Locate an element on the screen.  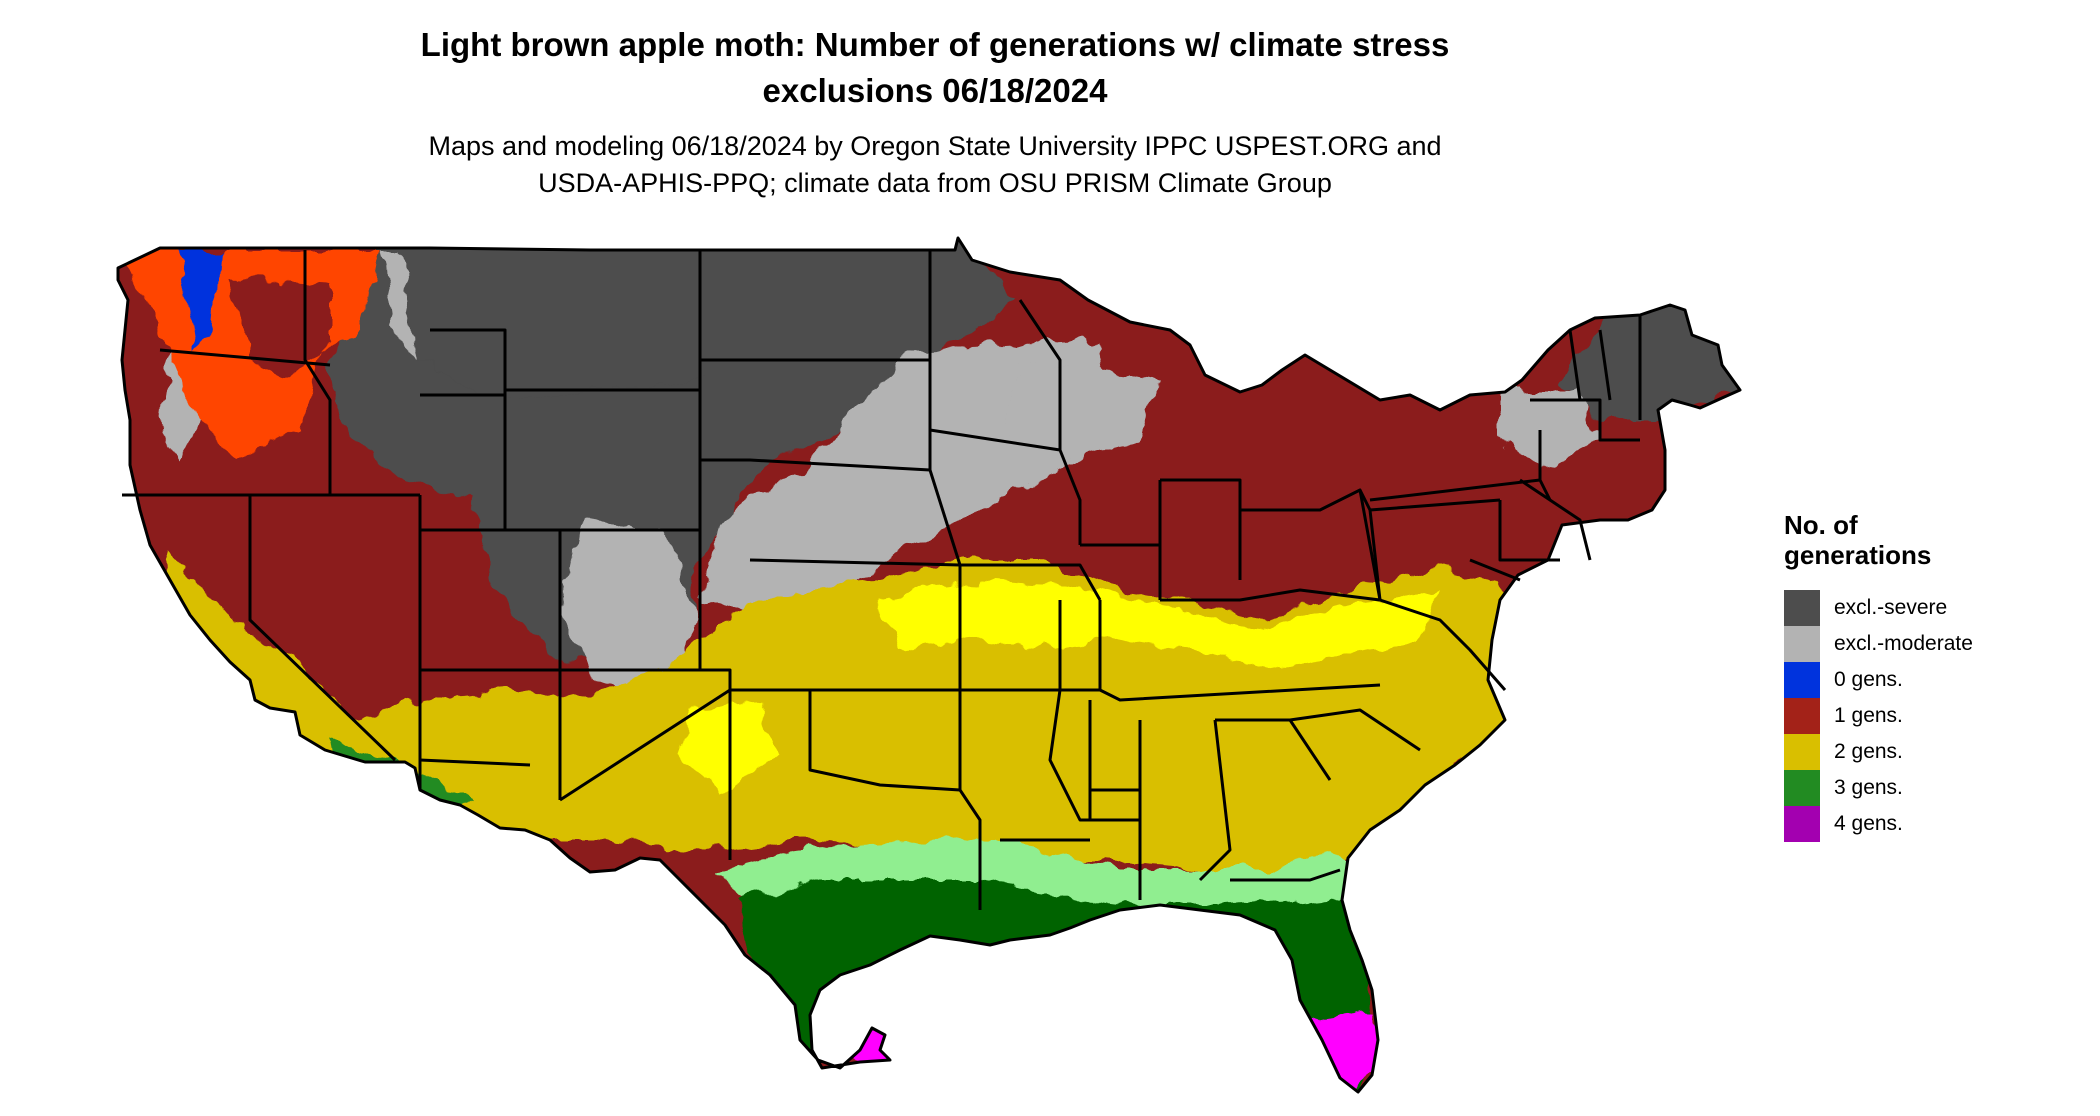
legend-label: 1 gens. is located at coordinates (1868, 715).